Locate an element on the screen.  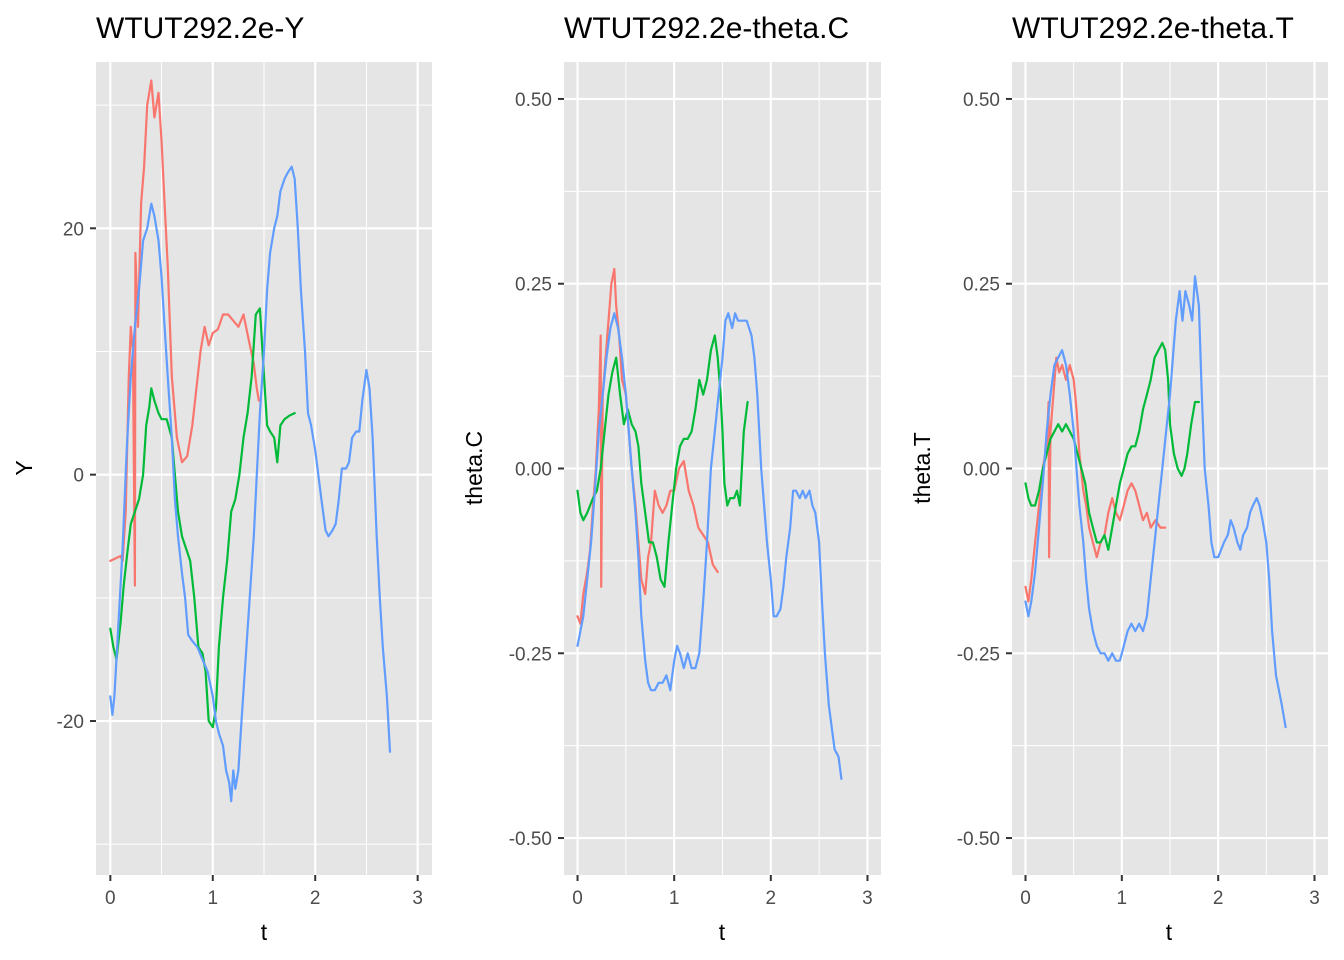
panel-title: WTUT292.2e-theta.T is located at coordinates (1153, 28).